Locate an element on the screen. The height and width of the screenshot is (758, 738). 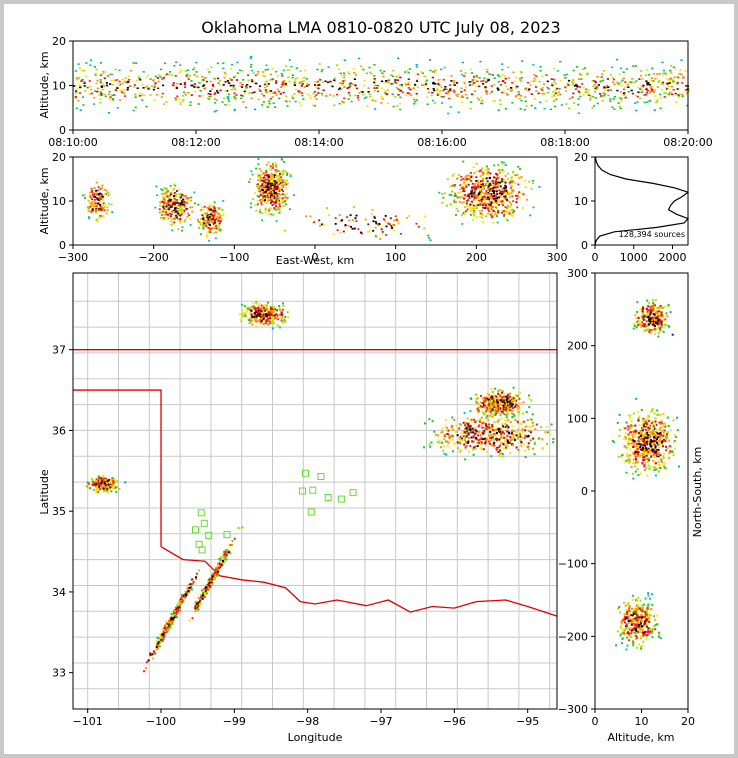
ew-y-tick: 0 is located at coordinates (62, 245).